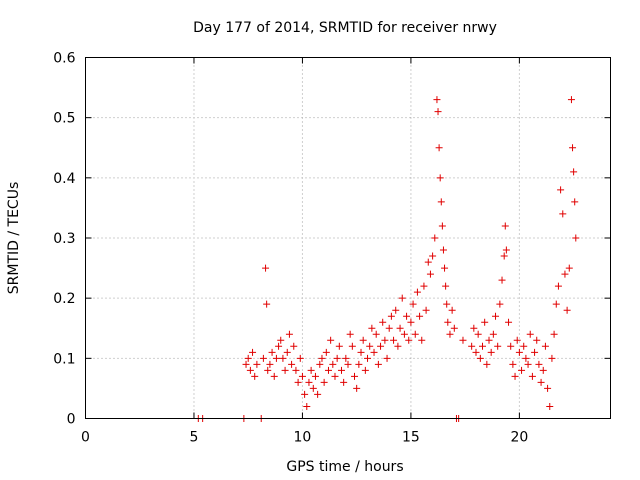  I want to click on y-tick-label: 0.2, so click(64, 299).